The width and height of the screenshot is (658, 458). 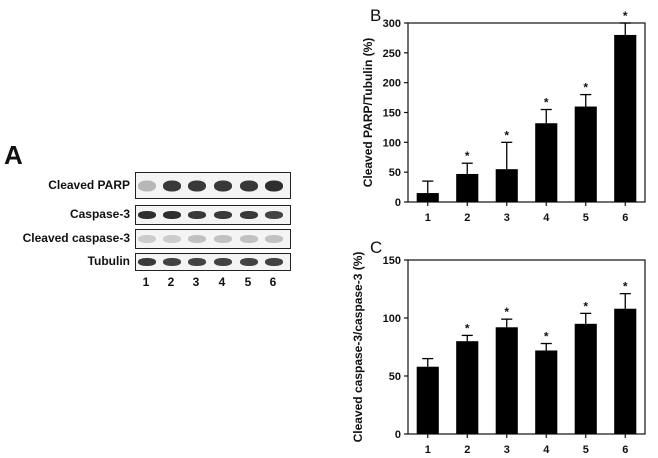 What do you see at coordinates (248, 282) in the screenshot?
I see `blot-lane-label: 5` at bounding box center [248, 282].